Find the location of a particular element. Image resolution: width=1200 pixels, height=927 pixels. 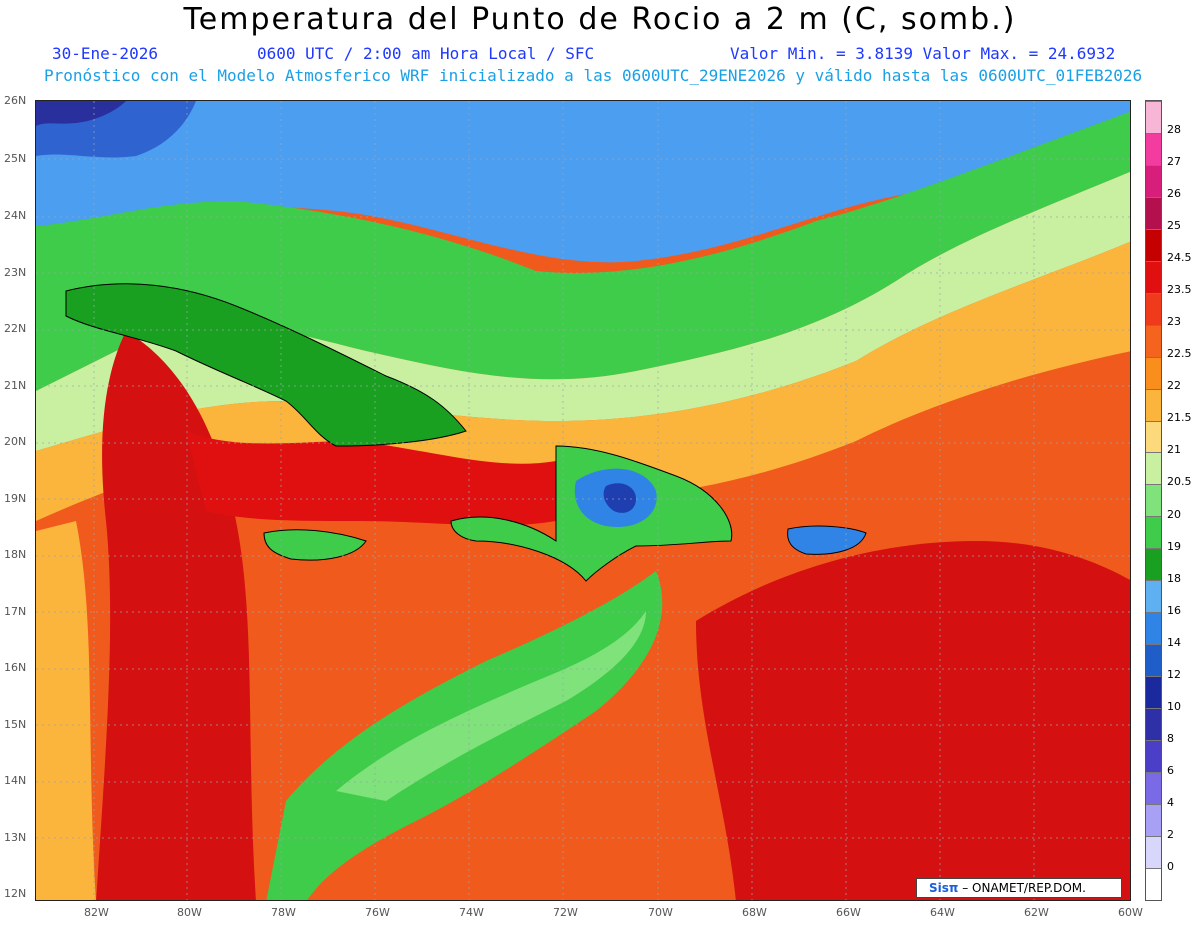

colorbar-level-label: 25 is located at coordinates (1174, 226).